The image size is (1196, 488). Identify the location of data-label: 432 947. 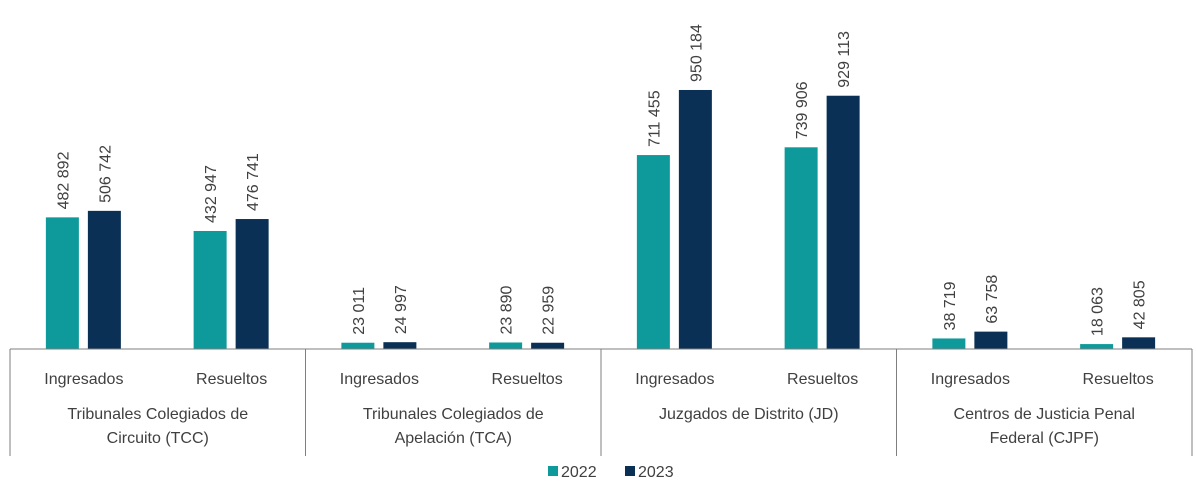
(211, 194).